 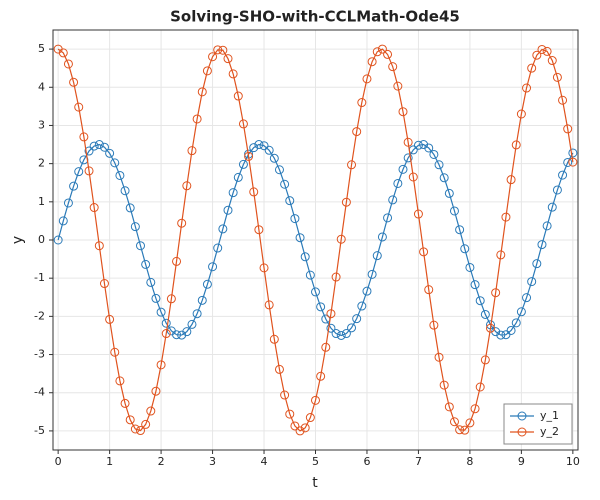 I want to click on legend-label: y_1, so click(x=549, y=415).